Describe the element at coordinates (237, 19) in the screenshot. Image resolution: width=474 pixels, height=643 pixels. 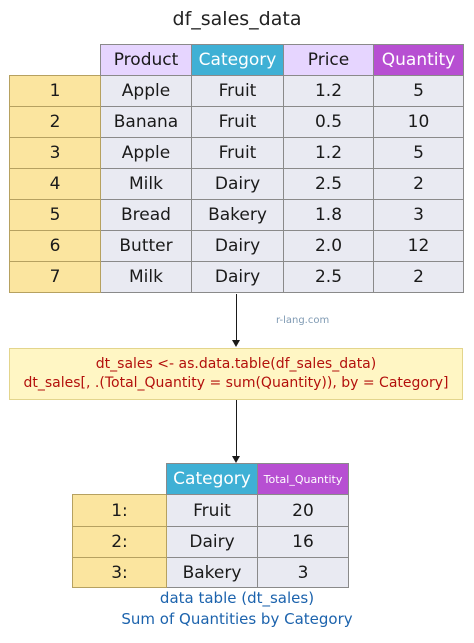
I see `top-table-title: df_sales_data` at that location.